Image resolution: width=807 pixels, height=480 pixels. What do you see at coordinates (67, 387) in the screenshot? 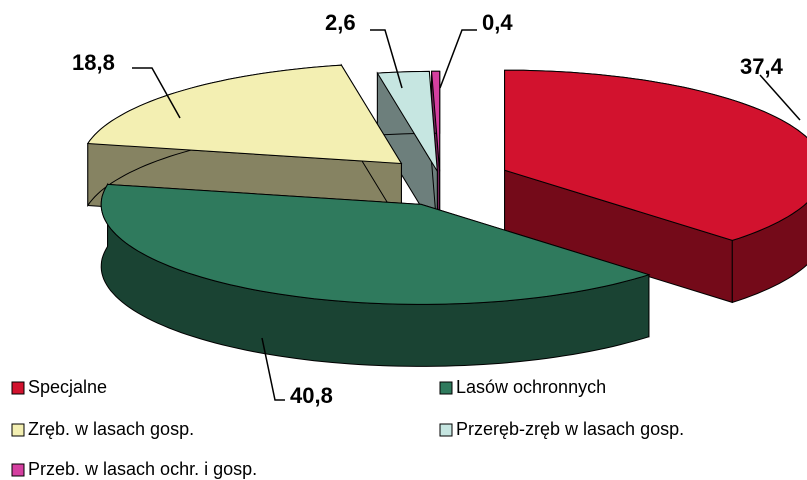
I see `legend-label: Specjalne` at bounding box center [67, 387].